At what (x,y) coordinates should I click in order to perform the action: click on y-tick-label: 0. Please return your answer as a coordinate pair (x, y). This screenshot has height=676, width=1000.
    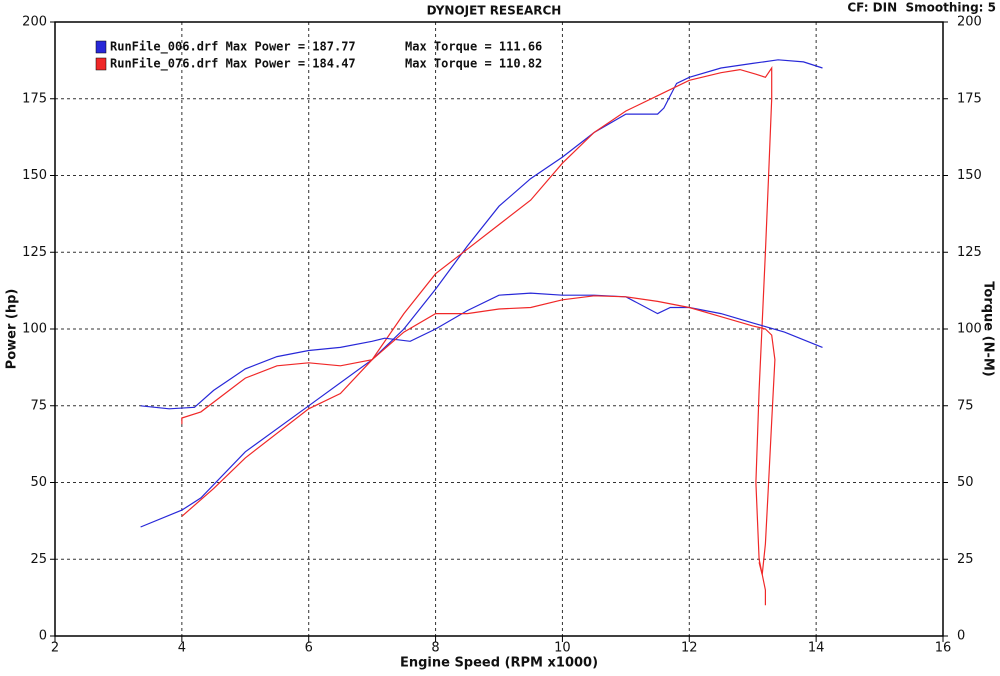
    Looking at the image, I should click on (43, 636).